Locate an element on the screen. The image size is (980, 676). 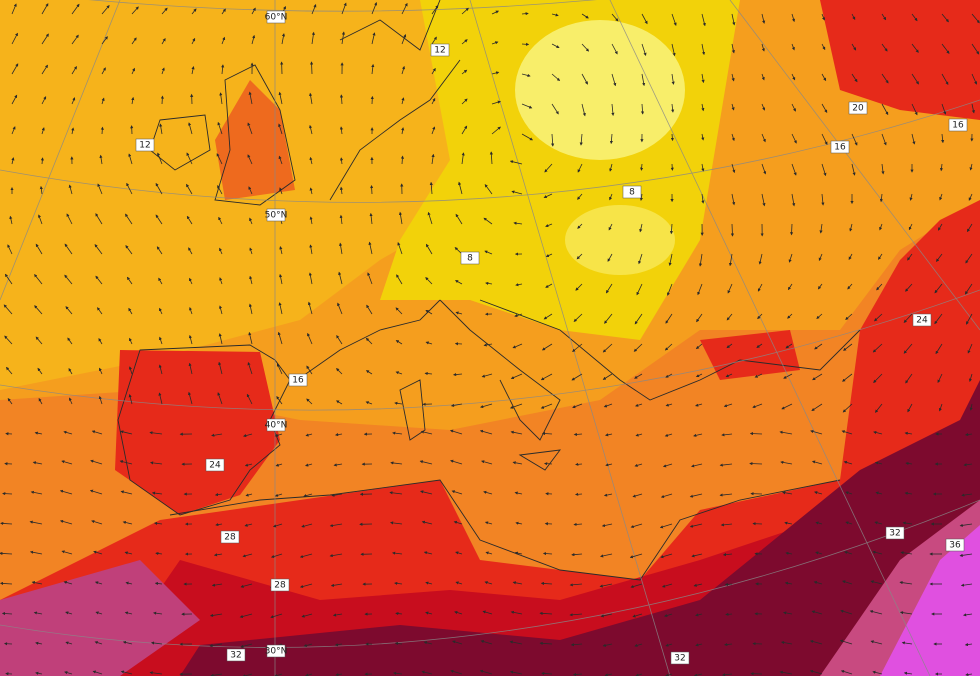
contour-label: 28 is located at coordinates (230, 537).